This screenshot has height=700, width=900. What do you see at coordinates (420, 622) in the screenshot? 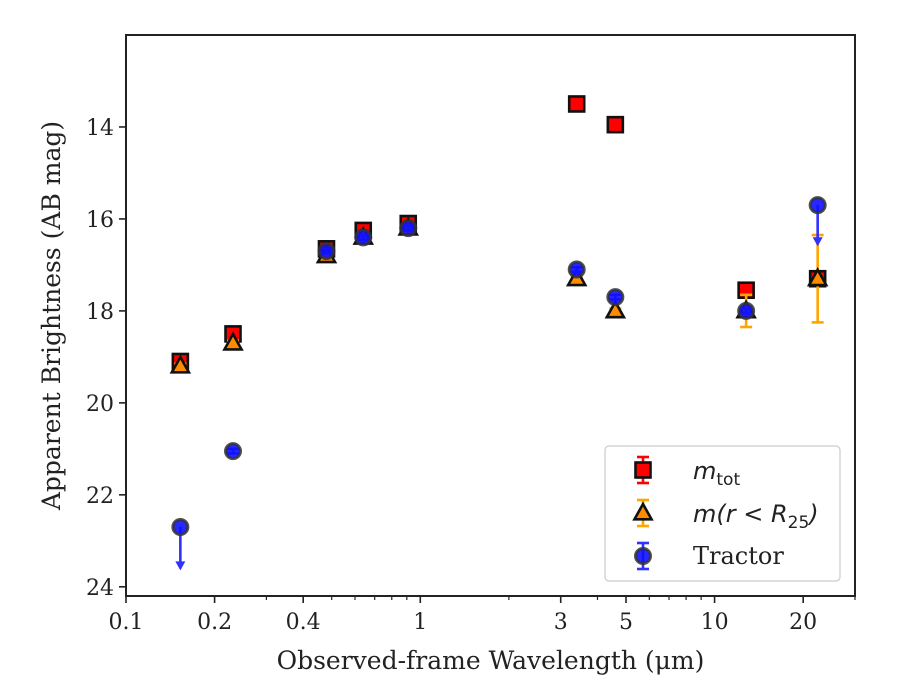
I see `x-tick-label: 1` at bounding box center [420, 622].